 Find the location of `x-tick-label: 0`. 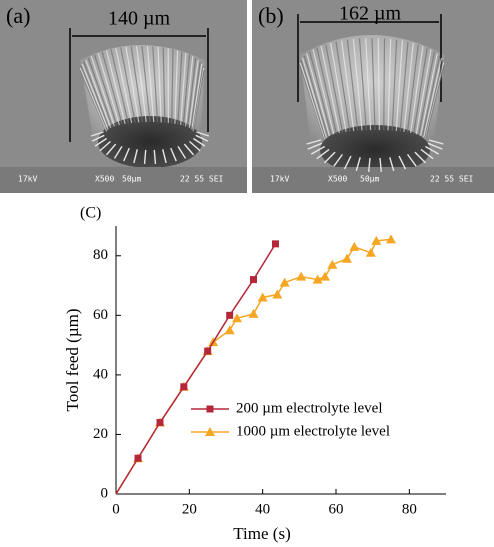

x-tick-label: 0 is located at coordinates (116, 509).